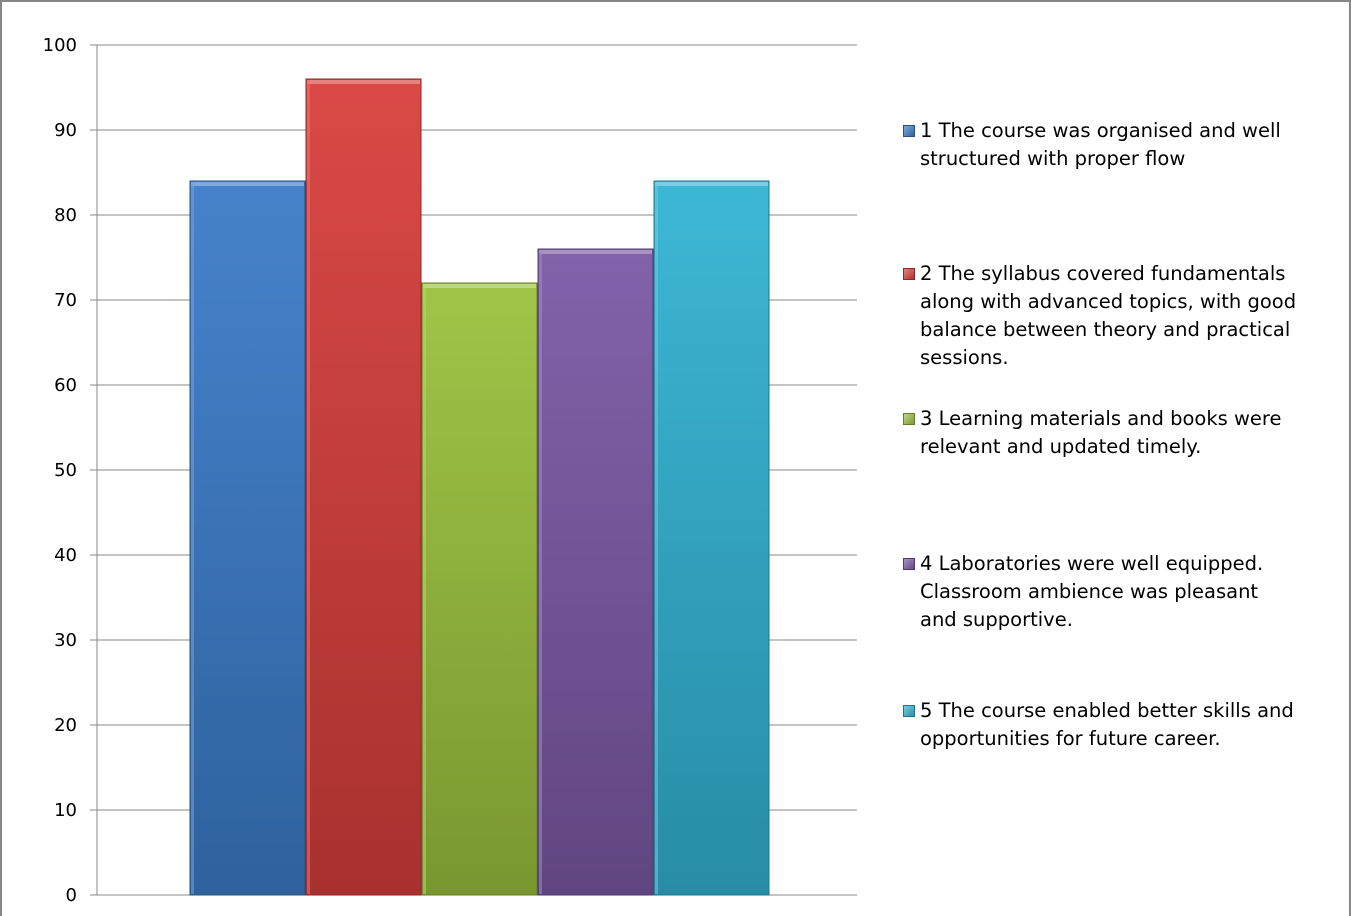  Describe the element at coordinates (479, 286) in the screenshot. I see `bar-3-highlight` at that location.